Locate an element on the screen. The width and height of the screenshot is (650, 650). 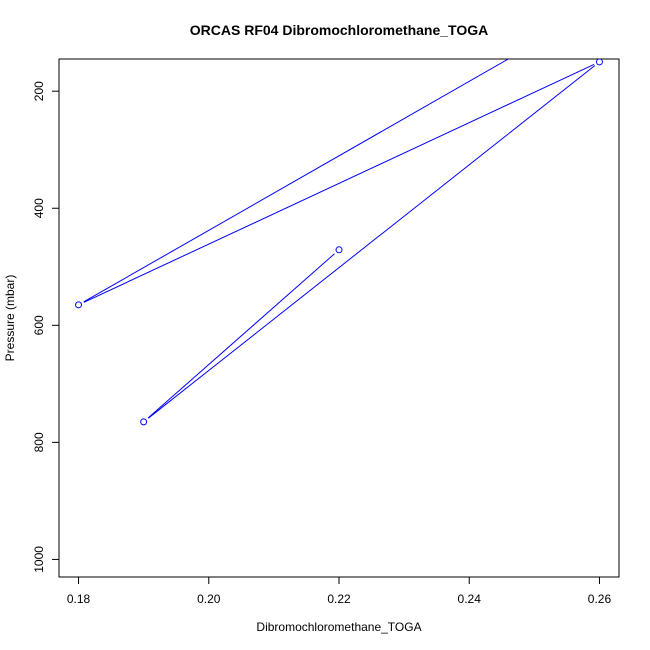
y-axis-label: Pressure (mbar) is located at coordinates (10, 318).